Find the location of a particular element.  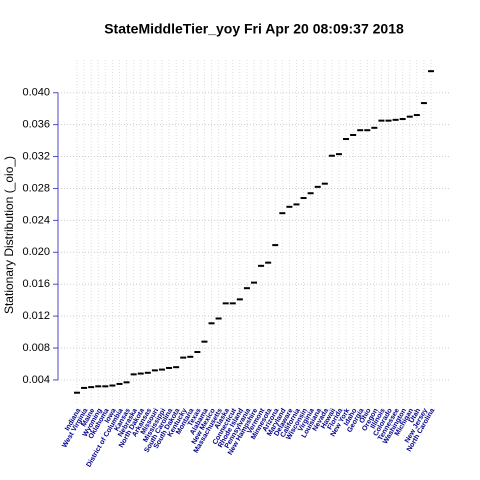

y-tick-label: 0.020 is located at coordinates (36, 252).